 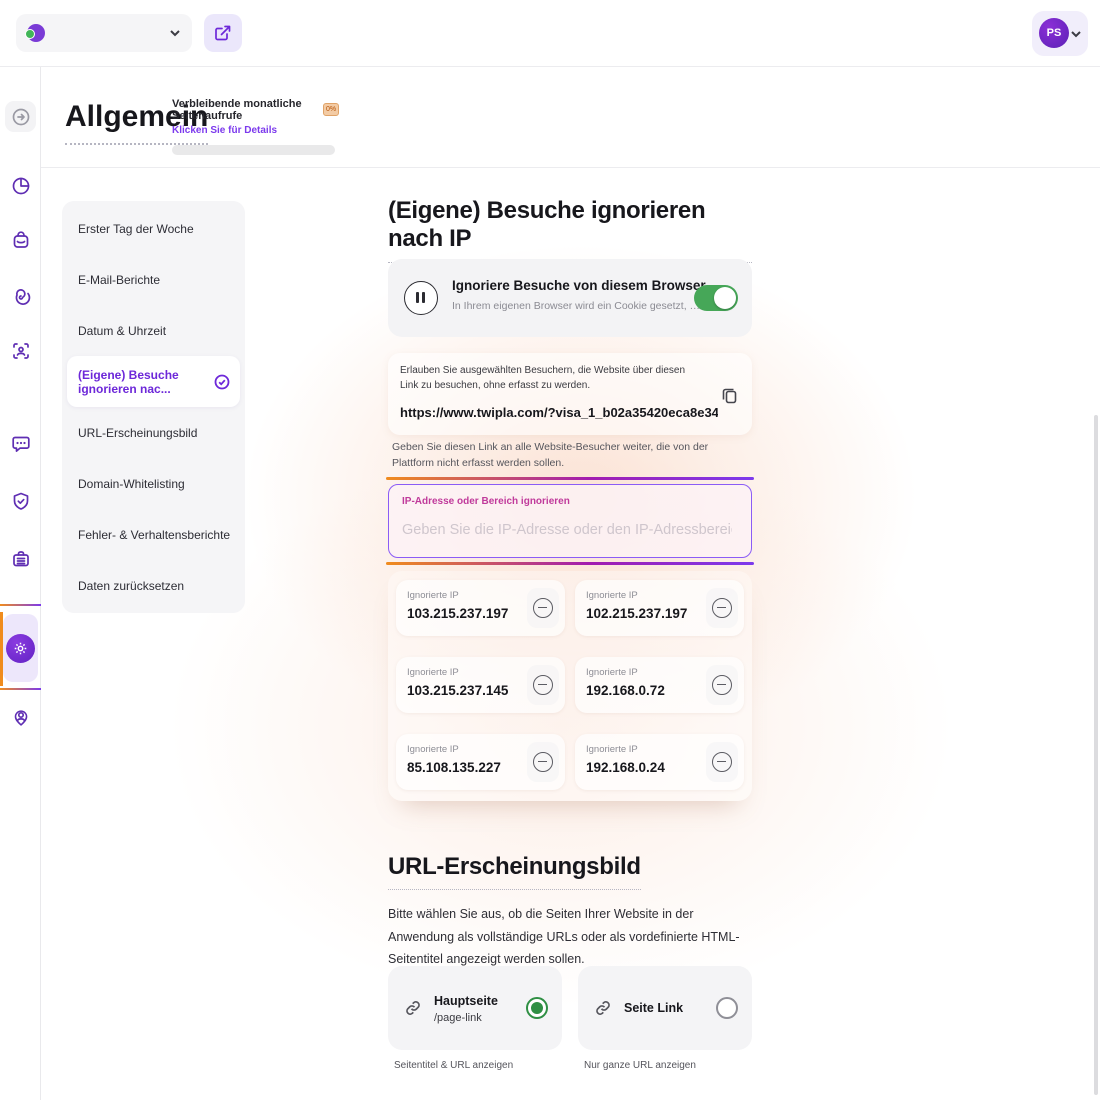 I want to click on shield-check-icon, so click(x=20, y=500).